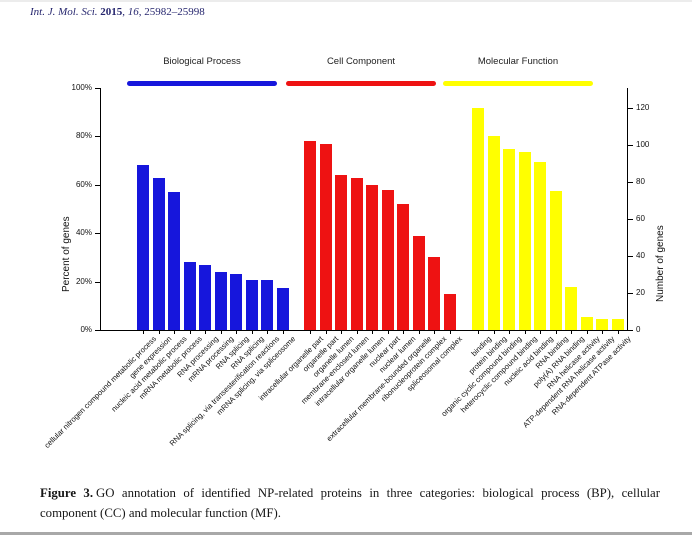  I want to click on y-tick-label-left: 40%, so click(83, 233).